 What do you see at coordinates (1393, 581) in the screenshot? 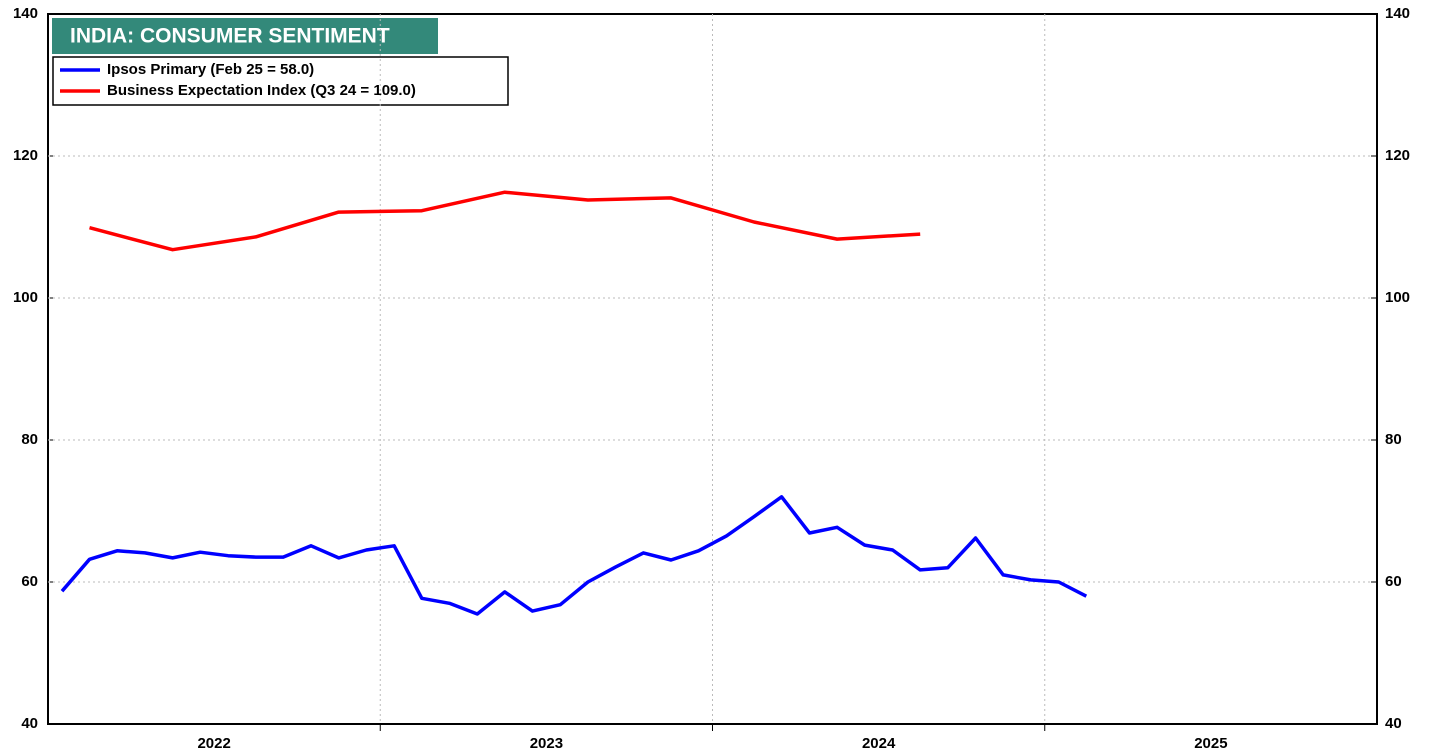
I see `y2-tick-label: 60` at bounding box center [1393, 581].